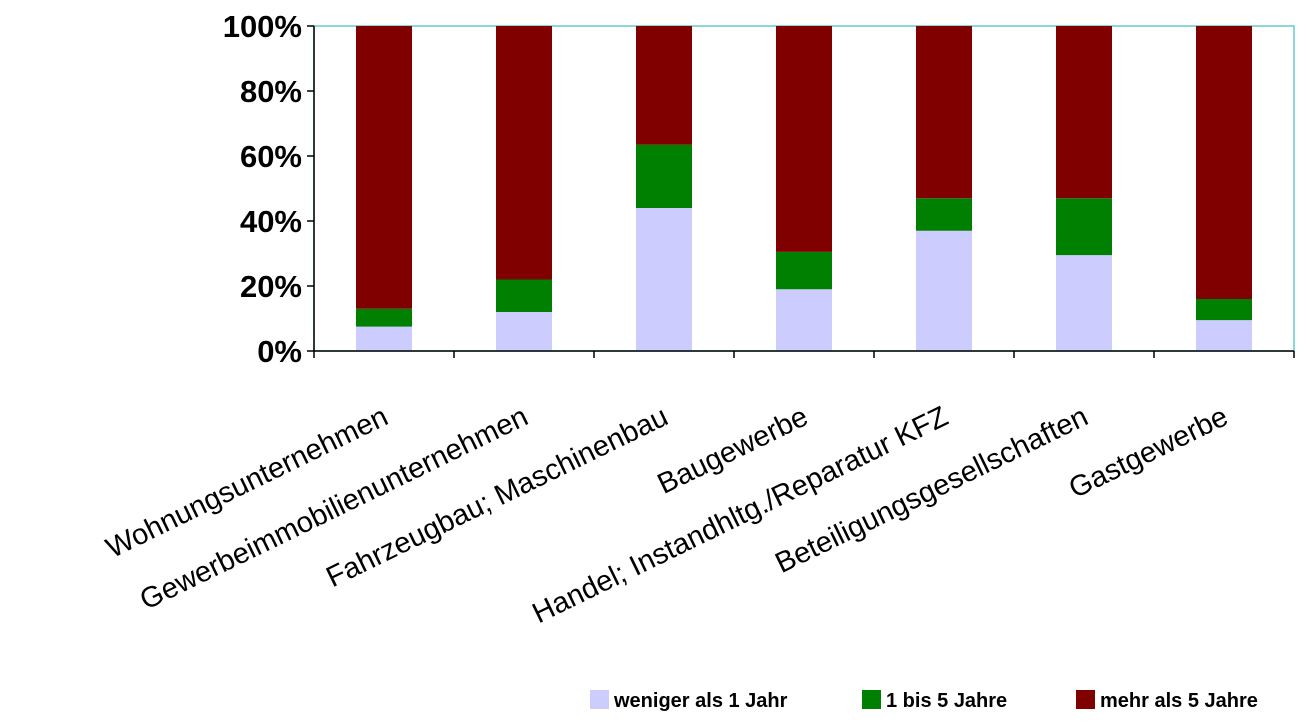 This screenshot has width=1308, height=725. What do you see at coordinates (1179, 701) in the screenshot?
I see `legend-label-3: mehr als 5 Jahre` at bounding box center [1179, 701].